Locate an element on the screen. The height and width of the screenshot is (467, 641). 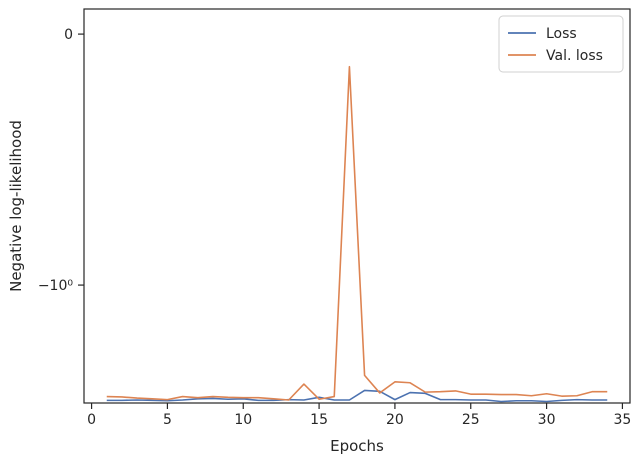
x-tick-label: 10 is located at coordinates (243, 420).